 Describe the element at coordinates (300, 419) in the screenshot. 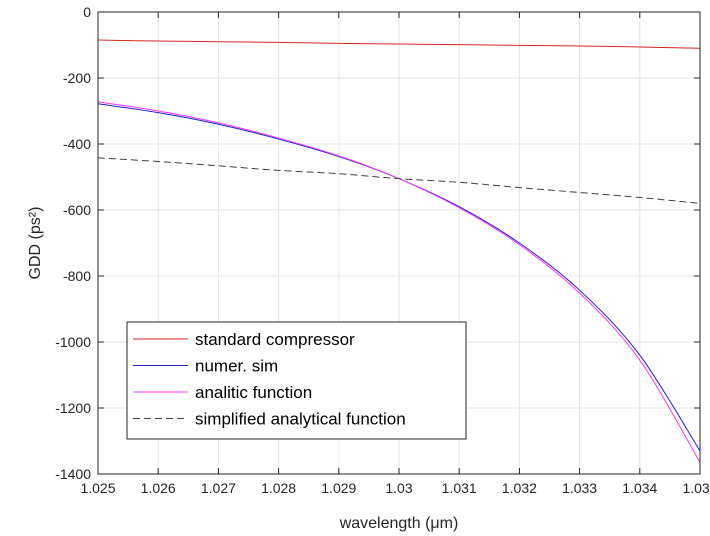

I see `legend-label-simplified-analytical-function: simplified analytical function` at that location.